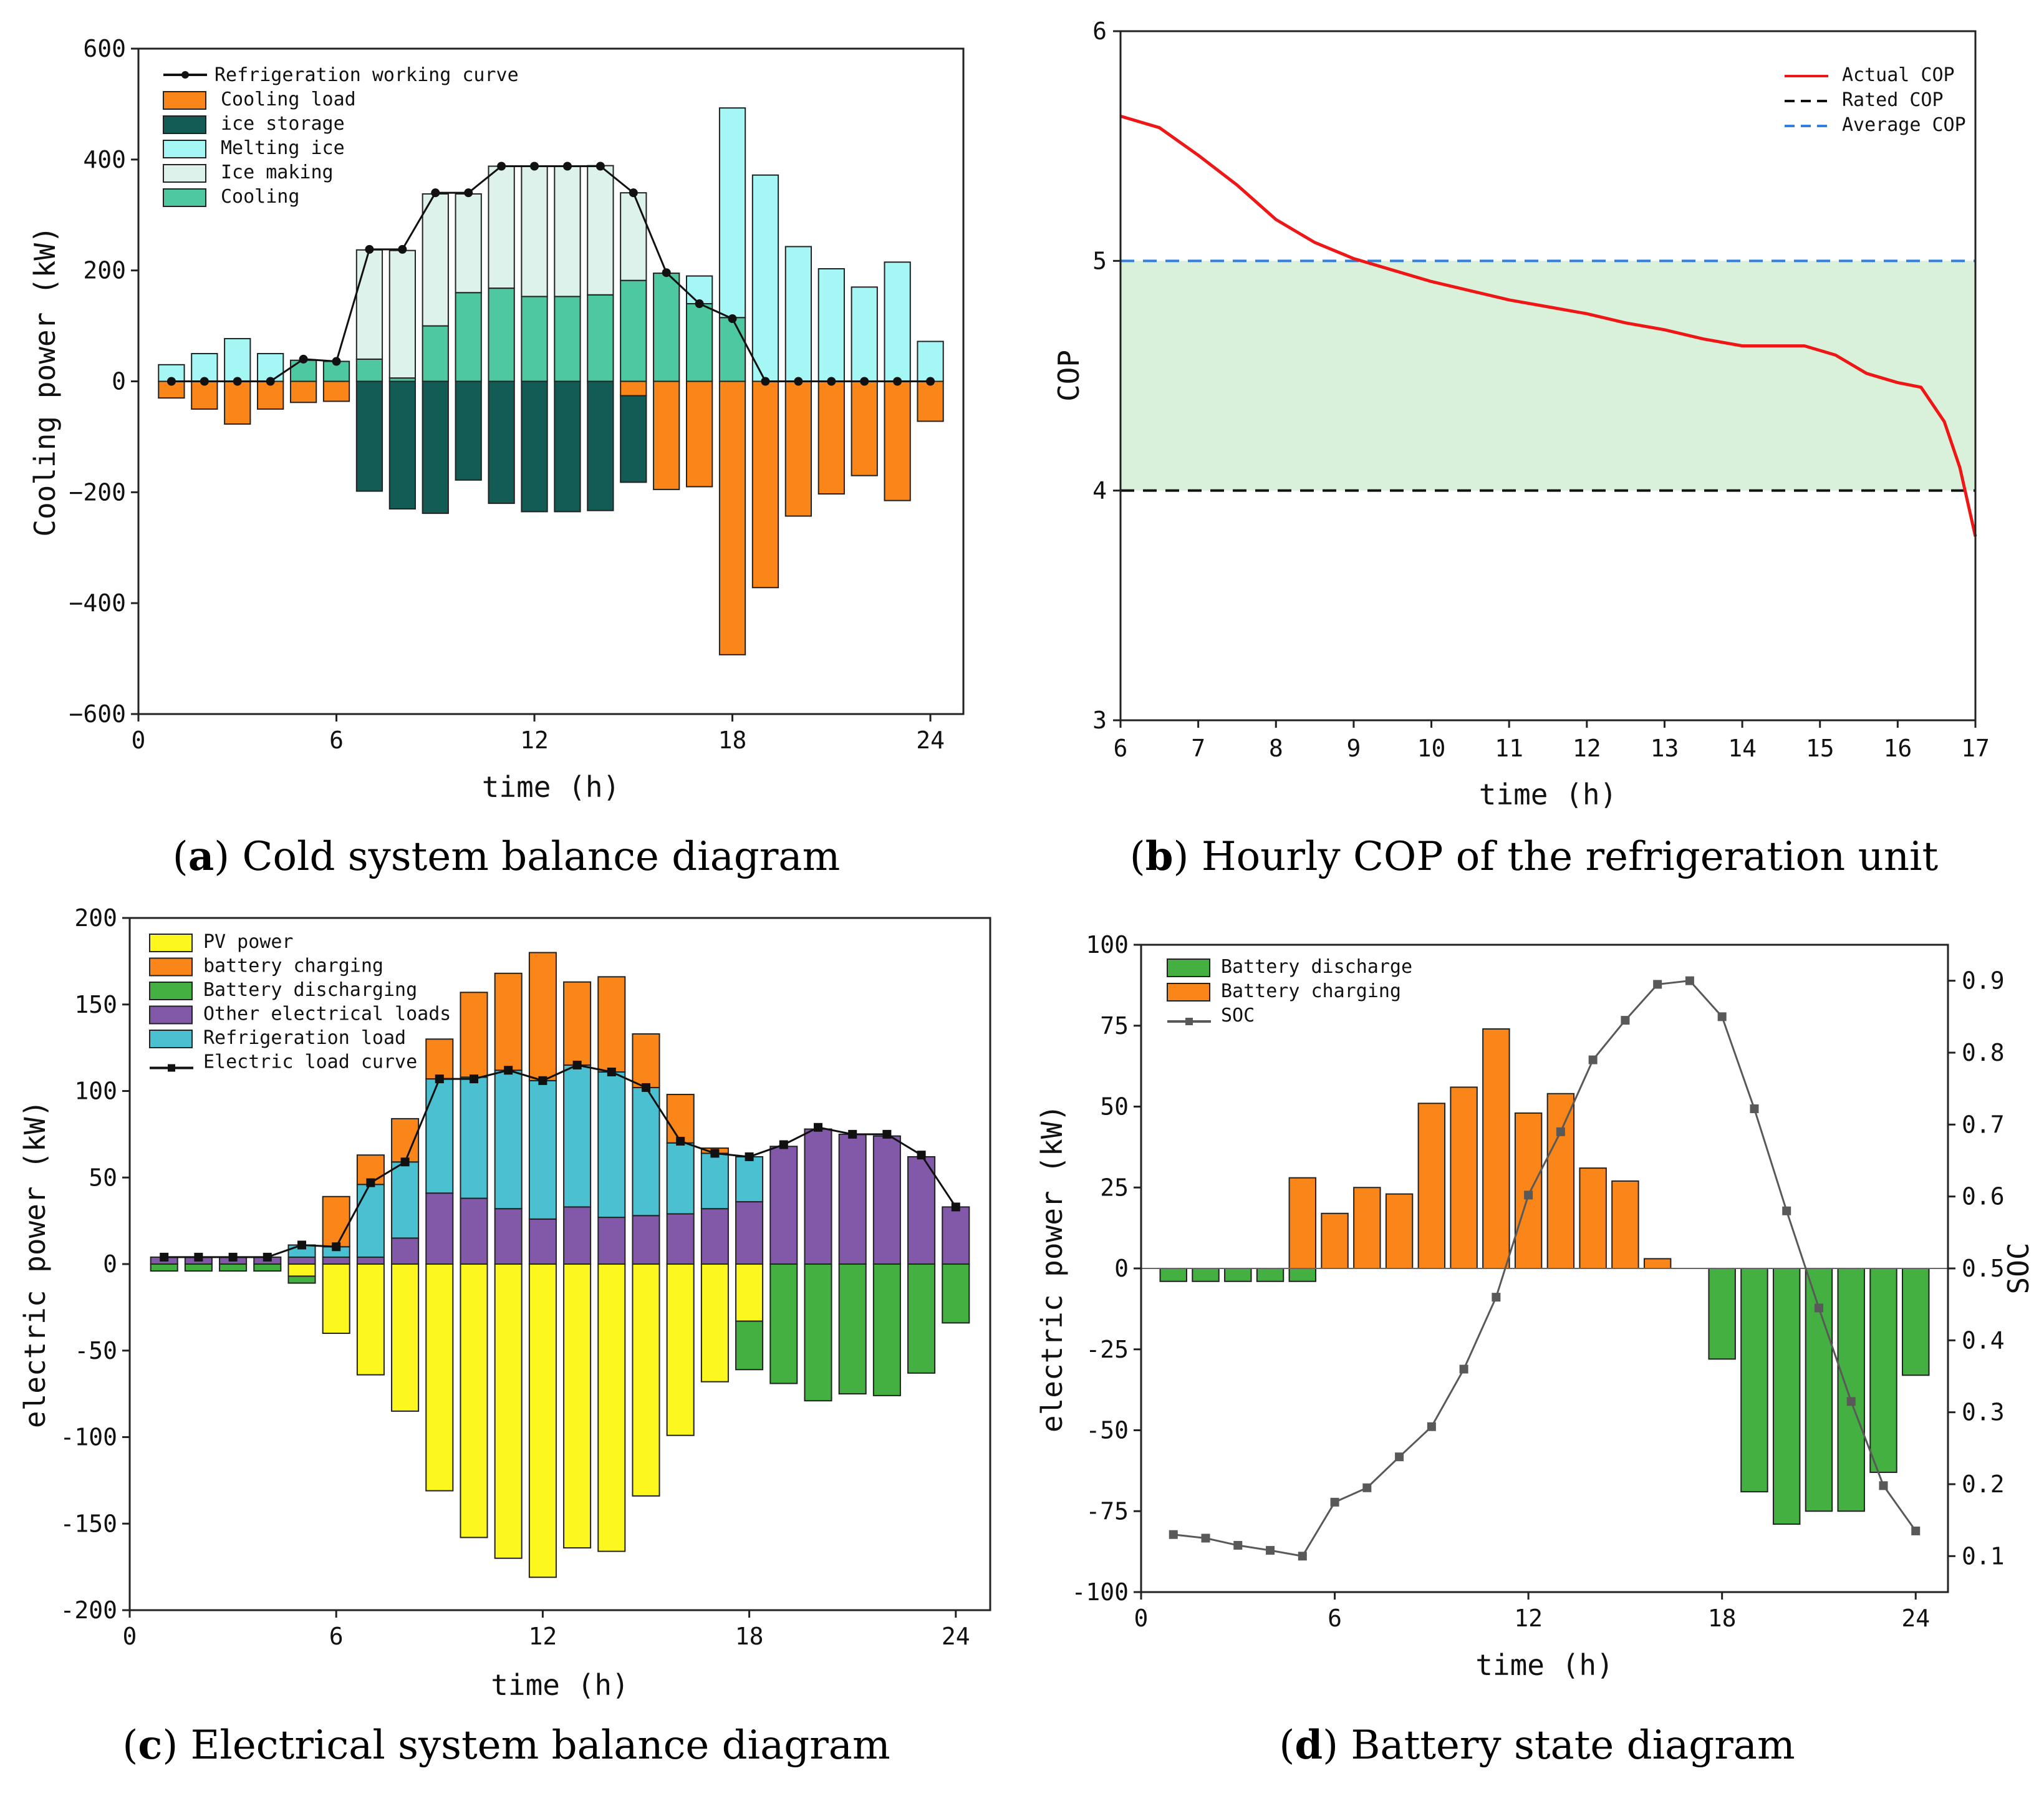 This screenshot has width=2044, height=1796. I want to click on caption-paren-close: ), so click(1181, 857).